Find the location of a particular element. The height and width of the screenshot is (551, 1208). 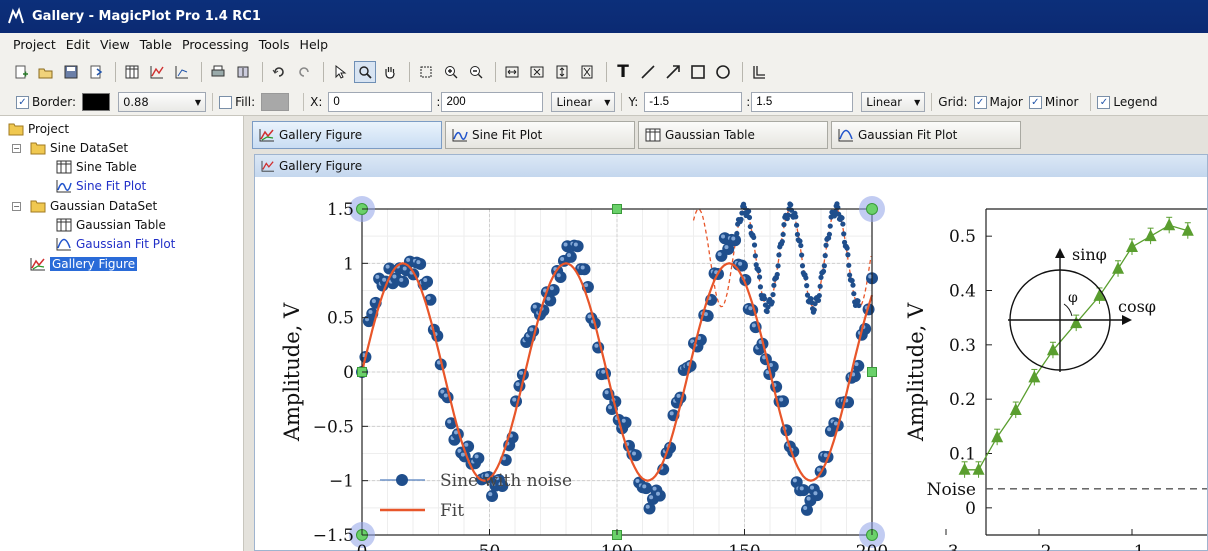

x-to-input is located at coordinates (492, 102).